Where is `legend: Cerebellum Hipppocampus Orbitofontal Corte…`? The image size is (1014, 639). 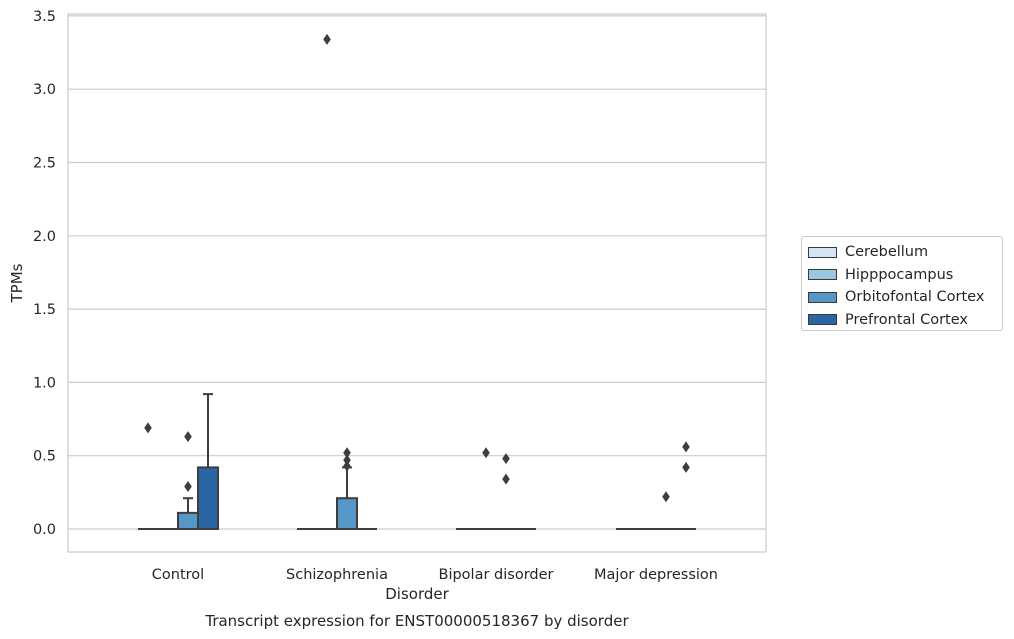
legend: Cerebellum Hipppocampus Orbitofontal Corte… is located at coordinates (902, 283).